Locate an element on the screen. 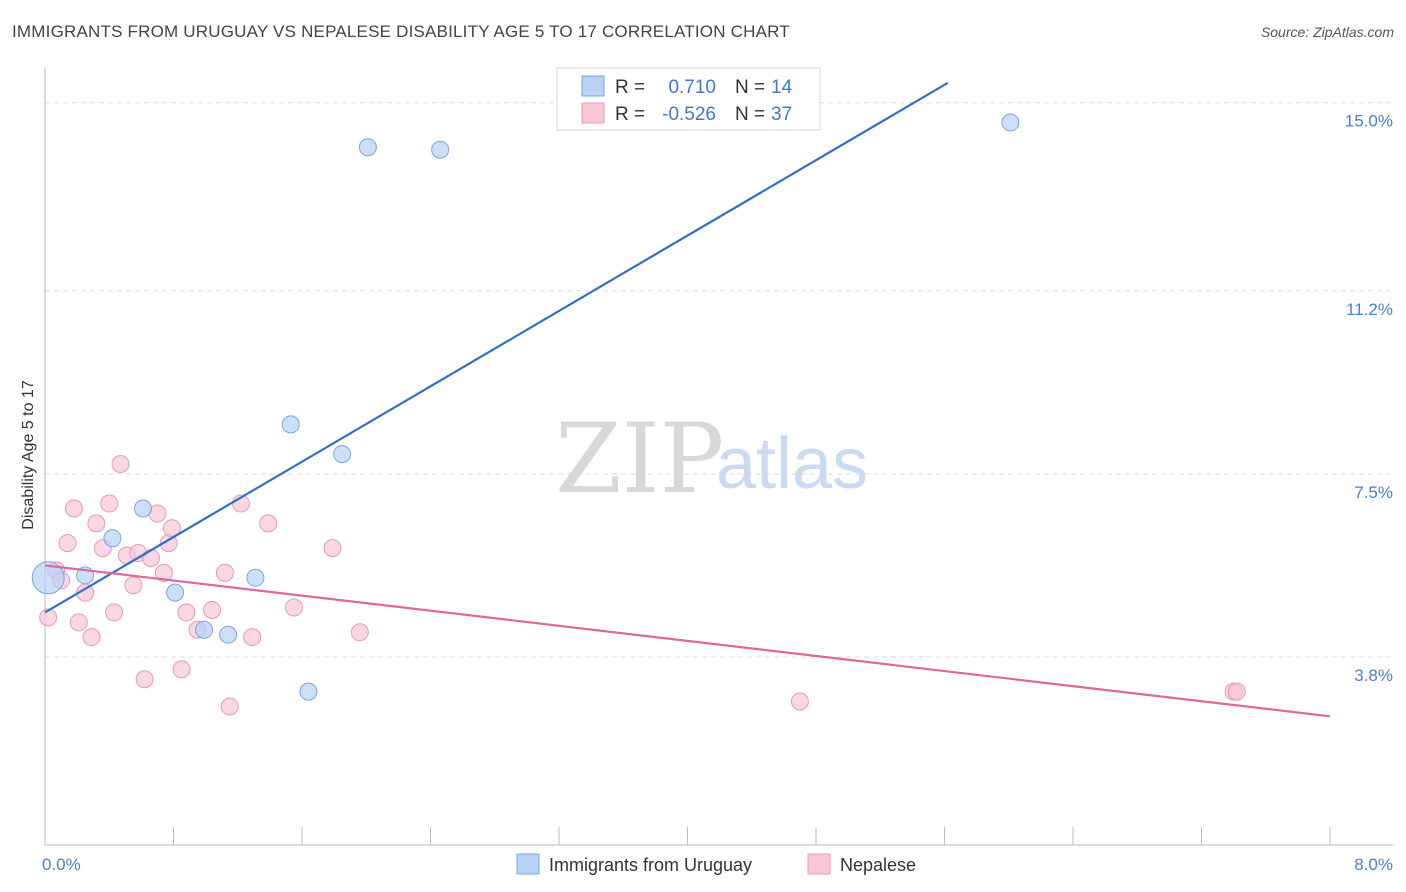  chart-source: Source: ZipAtlas.com is located at coordinates (1327, 32).